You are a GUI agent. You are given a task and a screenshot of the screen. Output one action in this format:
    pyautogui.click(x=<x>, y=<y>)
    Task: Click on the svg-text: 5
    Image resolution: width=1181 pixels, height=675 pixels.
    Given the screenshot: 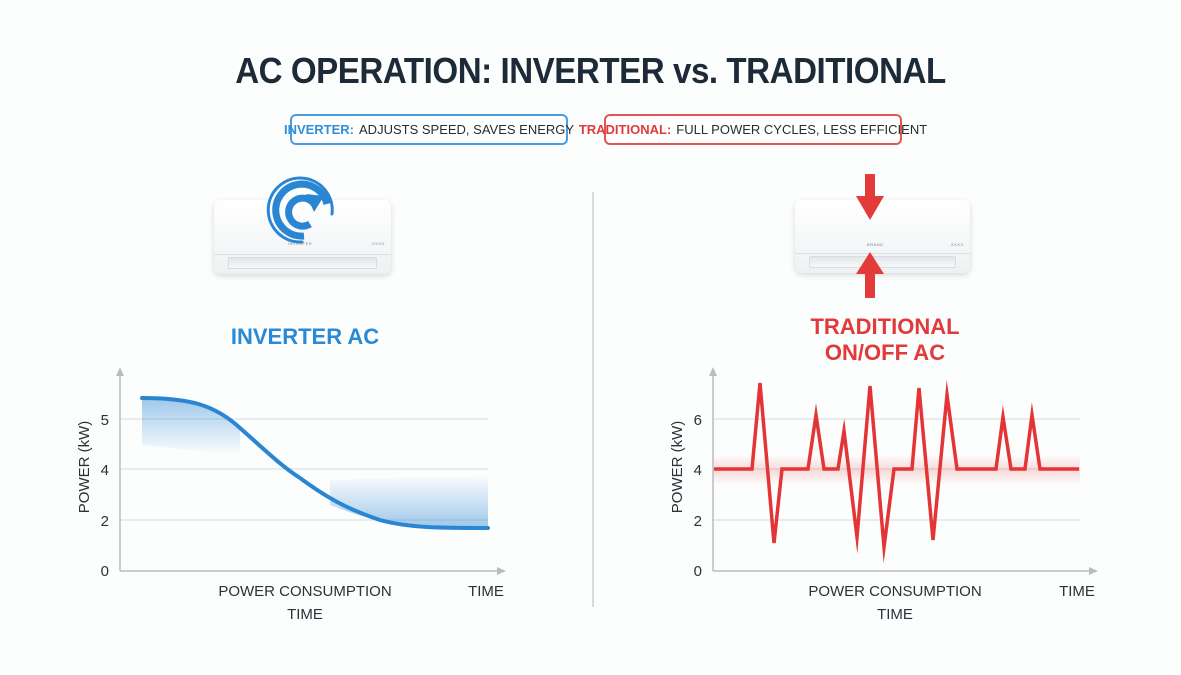 What is the action you would take?
    pyautogui.click(x=105, y=420)
    